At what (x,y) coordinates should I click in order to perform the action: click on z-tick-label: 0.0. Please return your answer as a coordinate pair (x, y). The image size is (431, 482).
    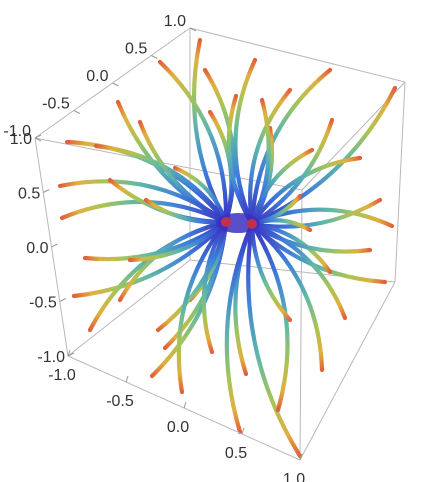
    Looking at the image, I should click on (37, 248).